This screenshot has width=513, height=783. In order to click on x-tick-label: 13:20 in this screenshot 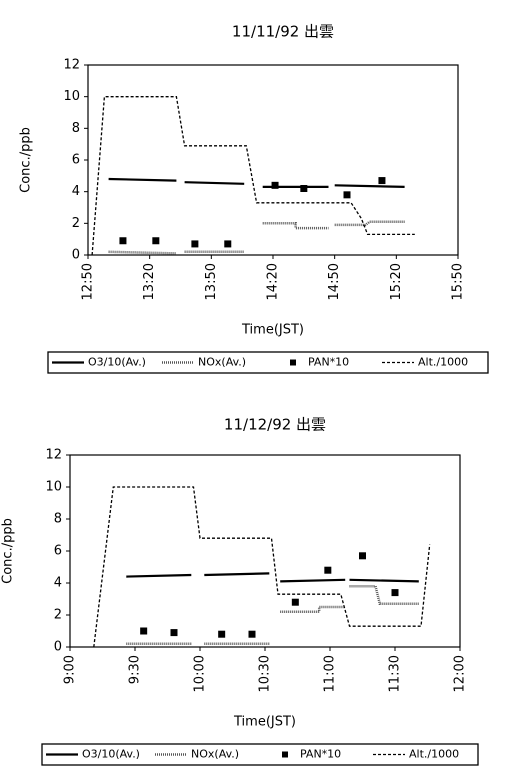, I will do `click(149, 281)`.